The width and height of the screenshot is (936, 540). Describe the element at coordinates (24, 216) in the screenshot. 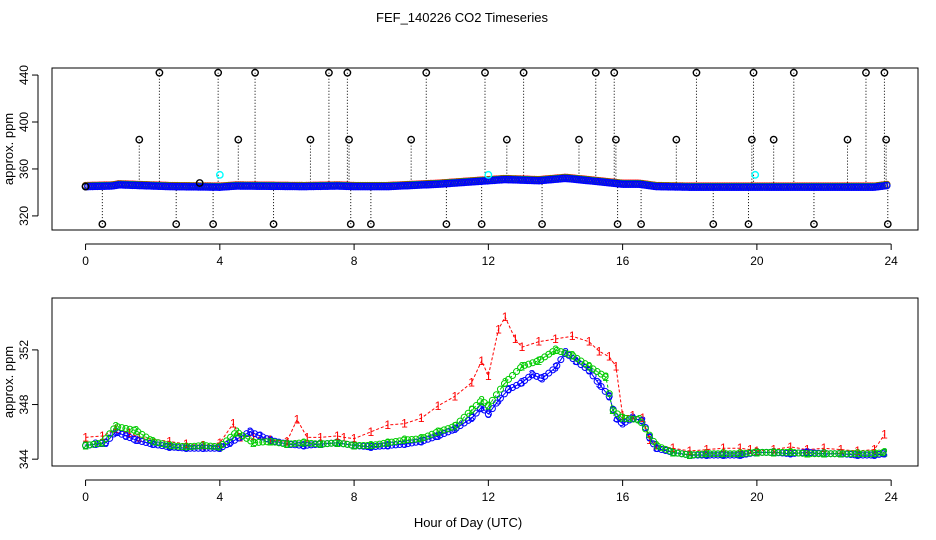

I see `top-y-tick-label: 320` at that location.